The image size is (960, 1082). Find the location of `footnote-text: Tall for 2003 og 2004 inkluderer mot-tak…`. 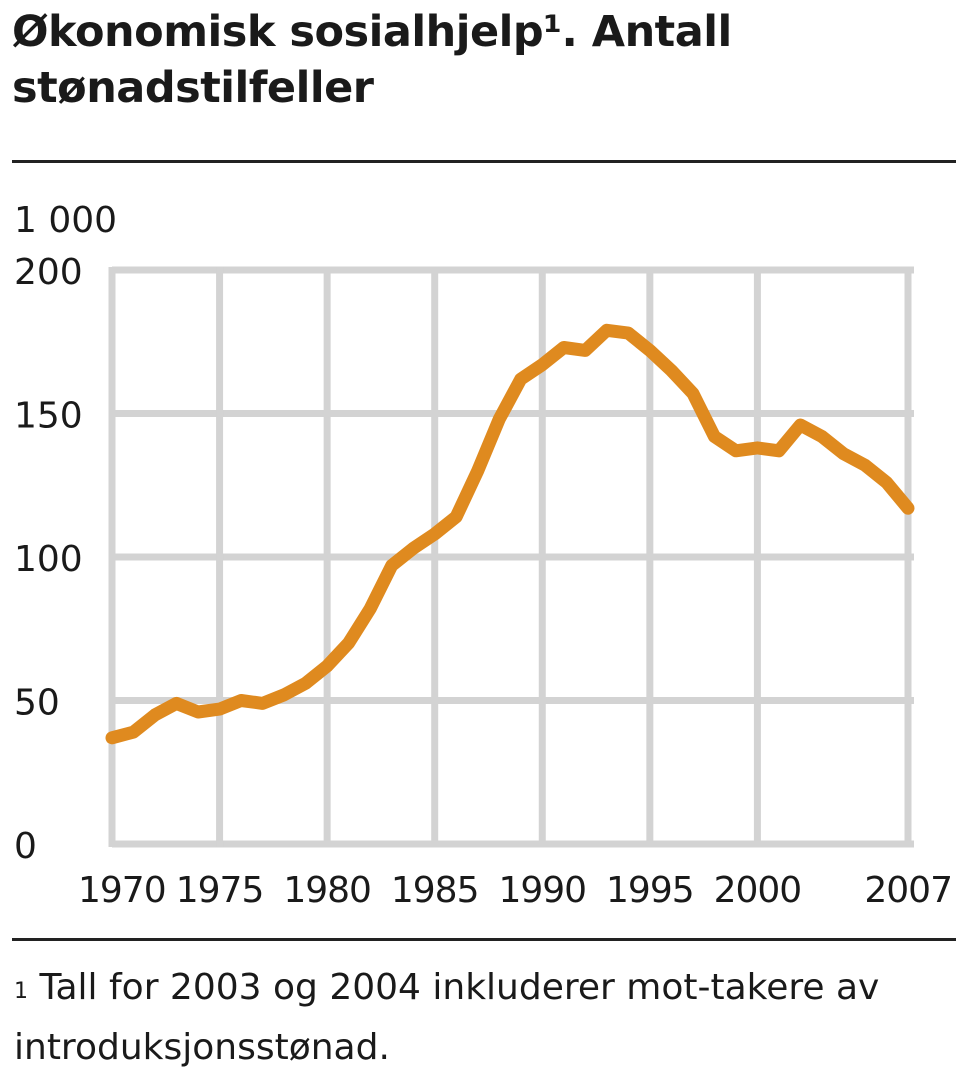

footnote-text: Tall for 2003 og 2004 inkluderer mot-tak… is located at coordinates (447, 1017).